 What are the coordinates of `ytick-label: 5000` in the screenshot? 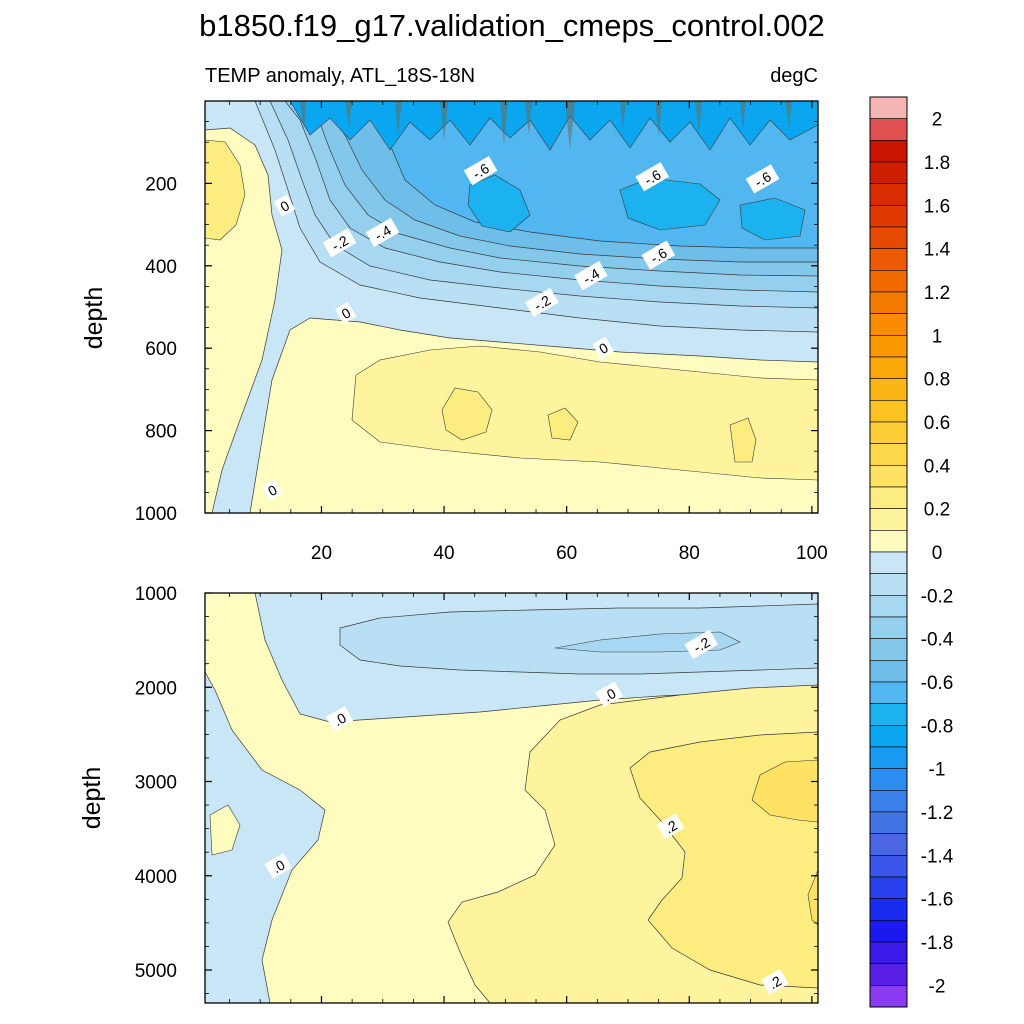 It's located at (156, 971).